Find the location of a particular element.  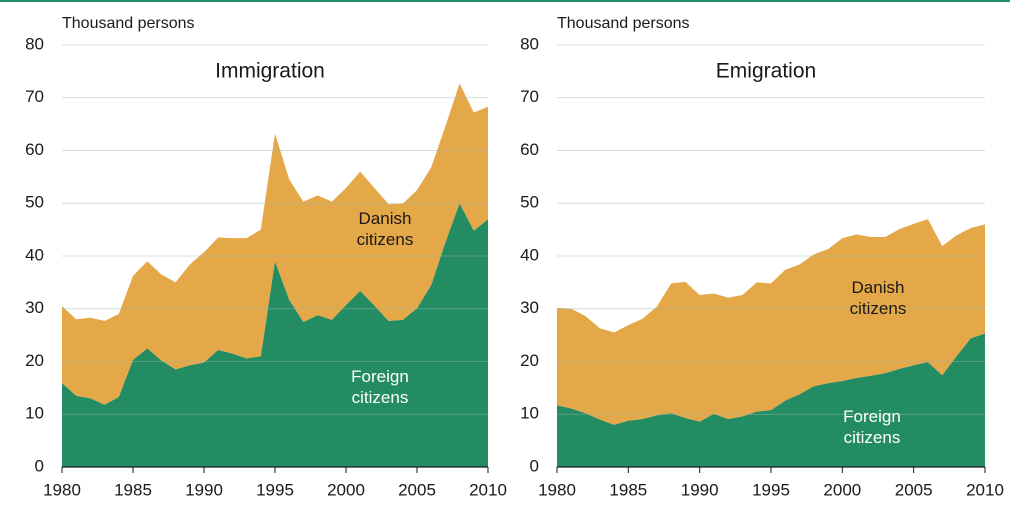

area is located at coordinates (771, 400).